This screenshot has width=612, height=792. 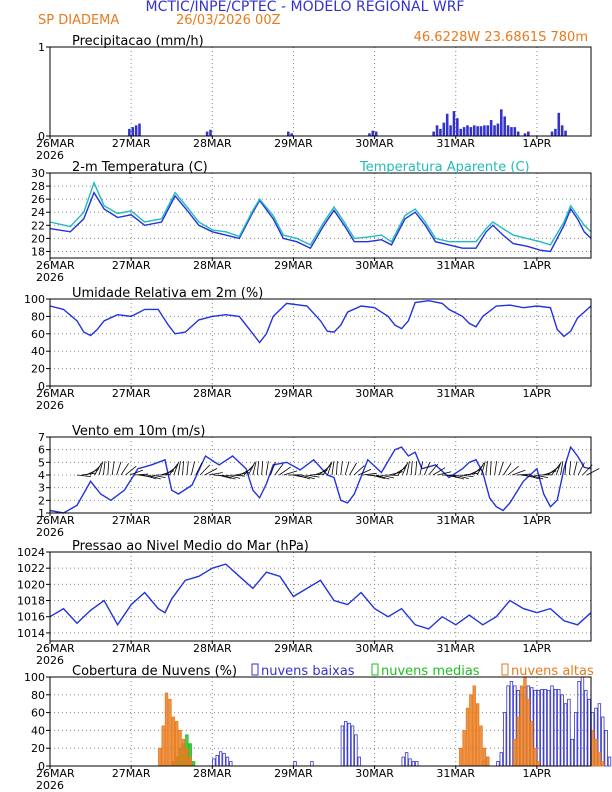 I want to click on series-line, so click(x=320, y=222).